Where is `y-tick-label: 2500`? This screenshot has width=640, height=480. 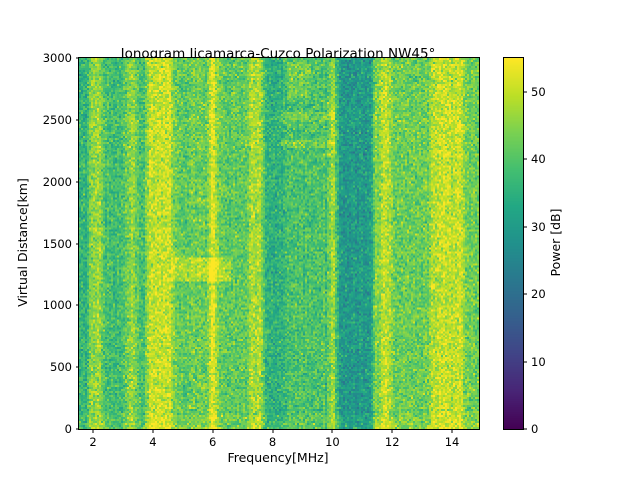 y-tick-label: 2500 is located at coordinates (57, 119).